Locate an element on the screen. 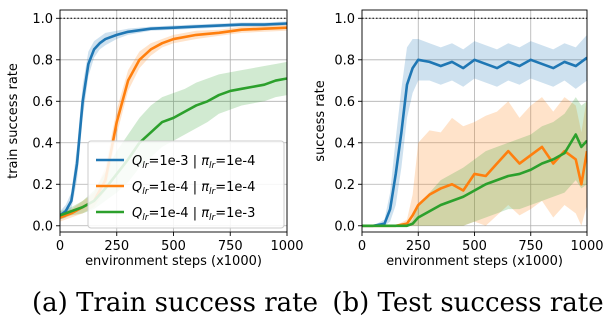  y-axis-label: train success rate is located at coordinates (13, 121).